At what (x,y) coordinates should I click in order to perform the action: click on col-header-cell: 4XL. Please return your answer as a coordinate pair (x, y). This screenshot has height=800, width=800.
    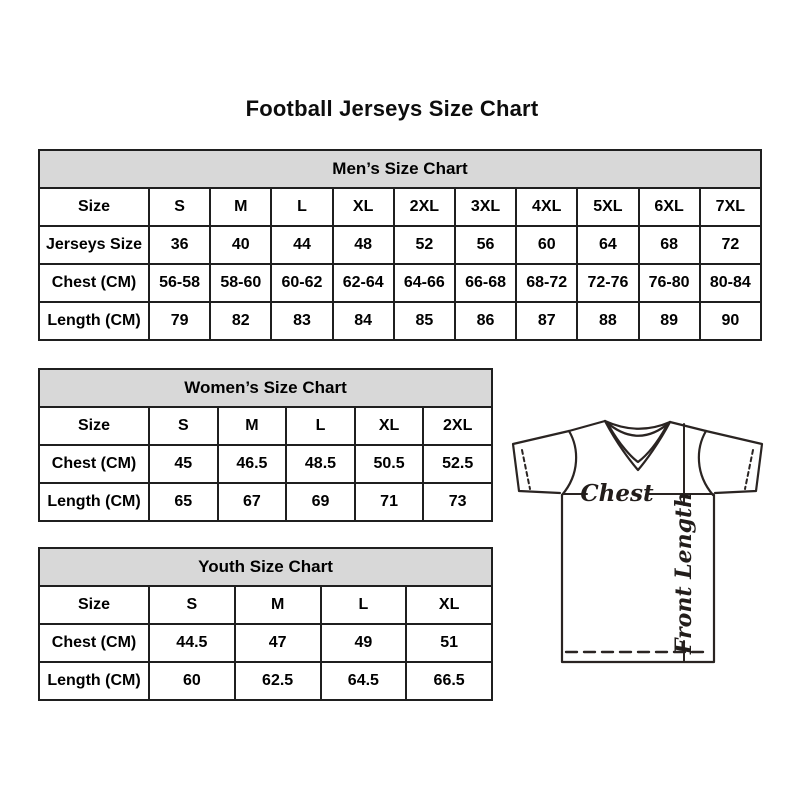
    Looking at the image, I should click on (547, 207).